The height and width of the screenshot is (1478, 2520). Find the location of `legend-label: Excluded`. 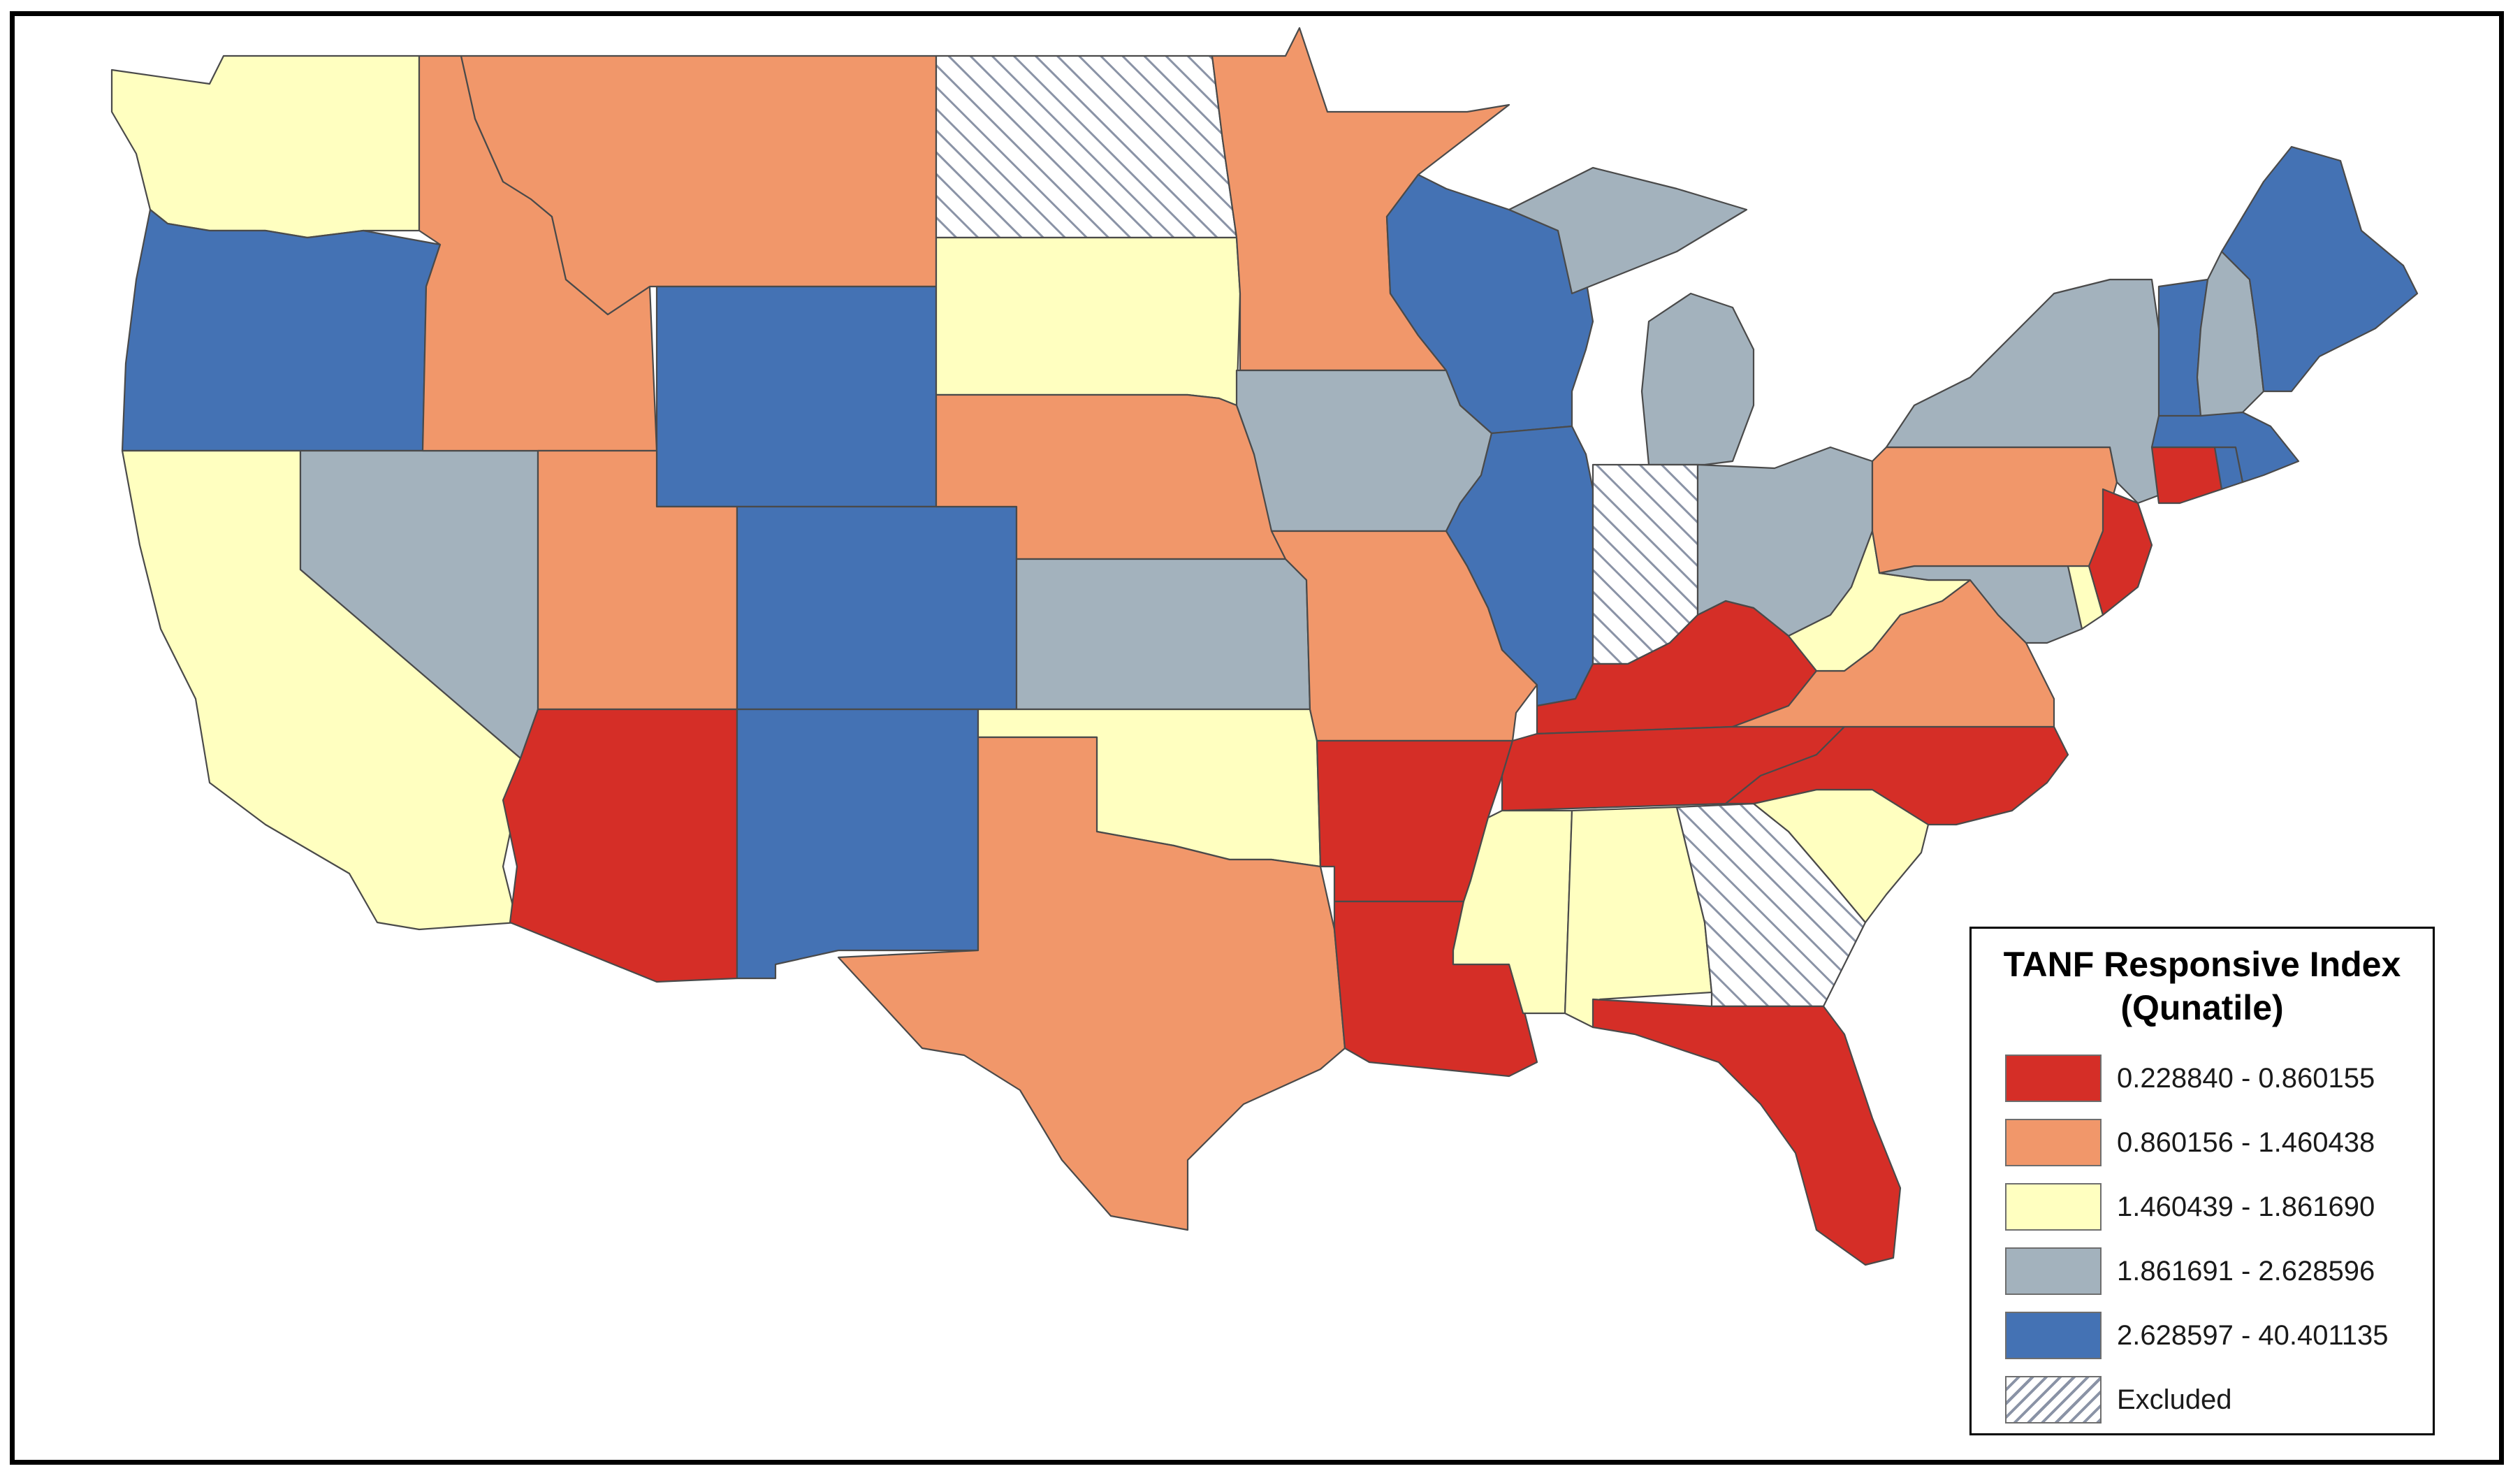

legend-label: Excluded is located at coordinates (2174, 1399).